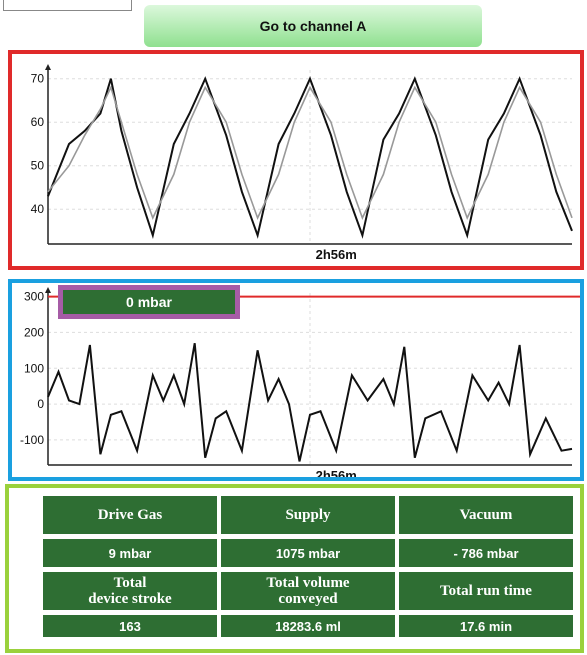  I want to click on y-tick-label: 50, so click(38, 166).